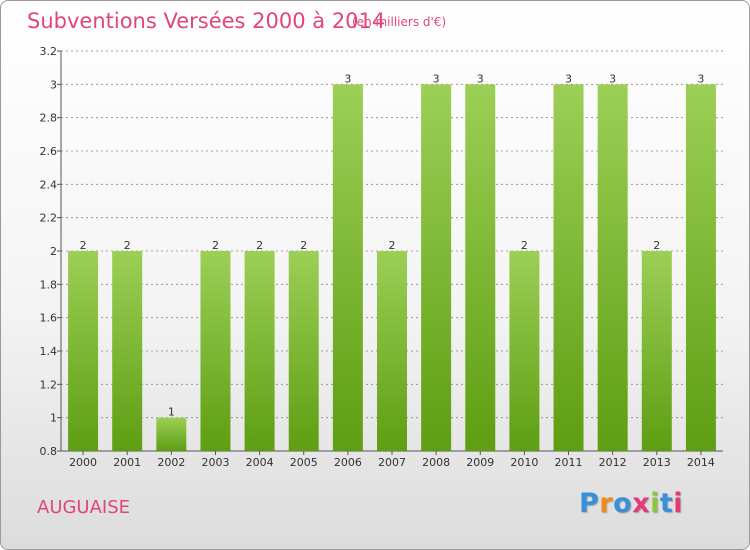 The width and height of the screenshot is (750, 550). Describe the element at coordinates (656, 351) in the screenshot. I see `bar-2013` at that location.